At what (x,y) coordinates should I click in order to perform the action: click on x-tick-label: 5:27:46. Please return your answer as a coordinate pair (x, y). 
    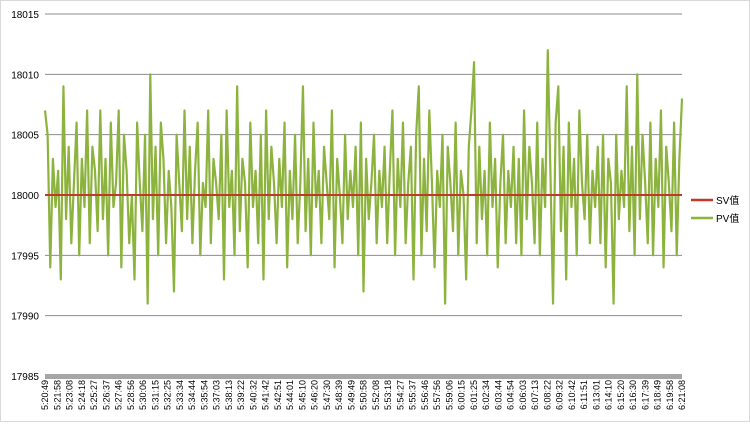
    Looking at the image, I should click on (119, 395).